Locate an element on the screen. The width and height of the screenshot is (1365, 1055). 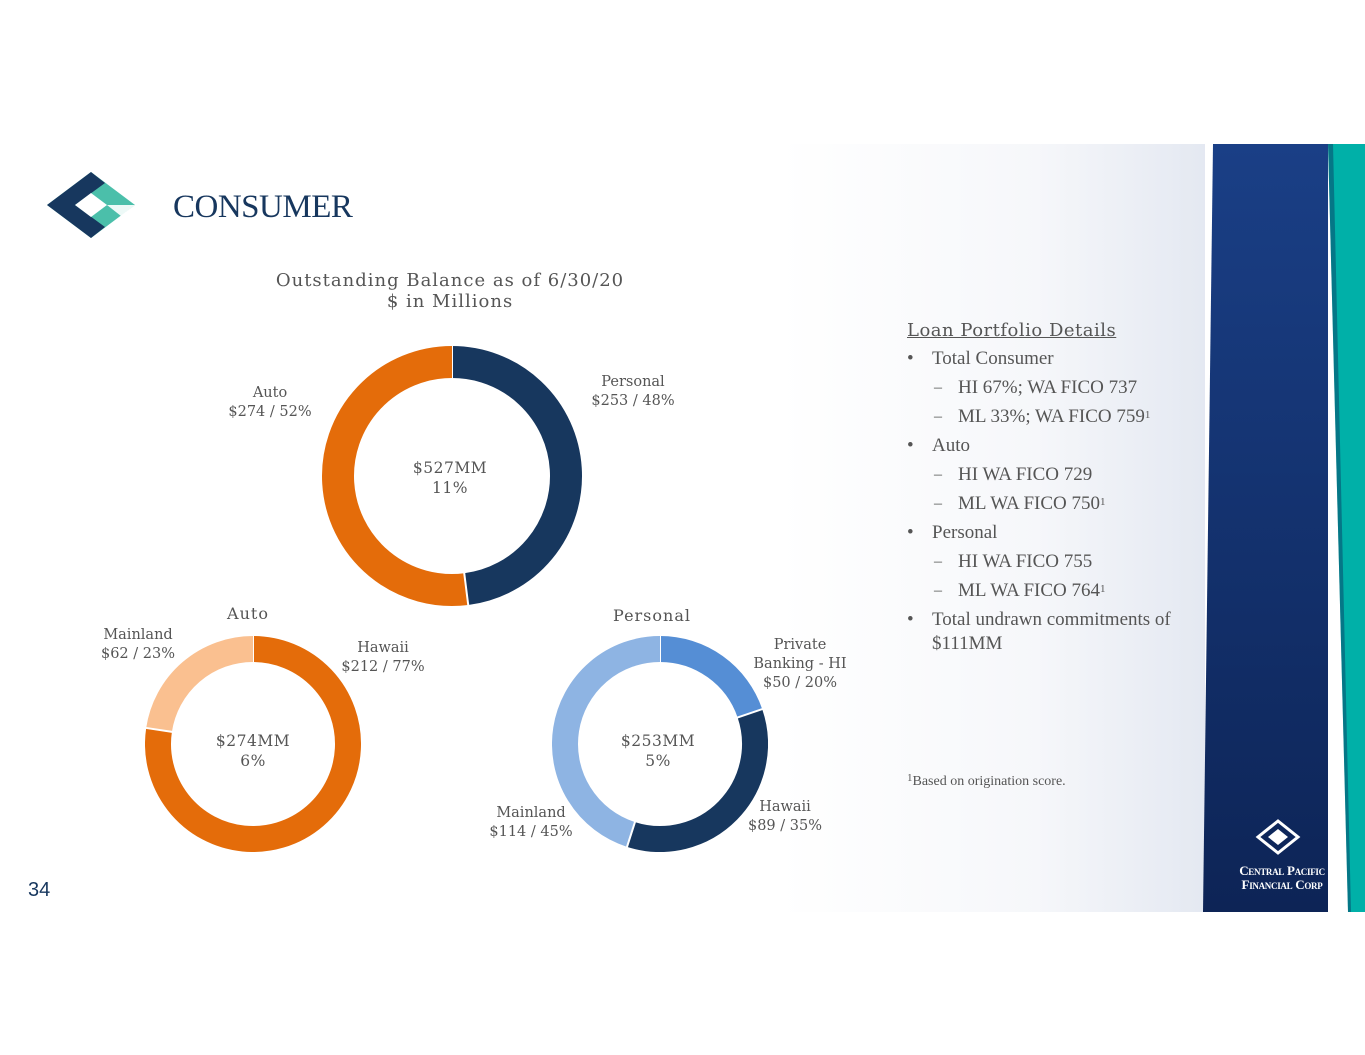
sub-bullet-auto-ml: ML WA FICO 7501 is located at coordinates (1042, 504).